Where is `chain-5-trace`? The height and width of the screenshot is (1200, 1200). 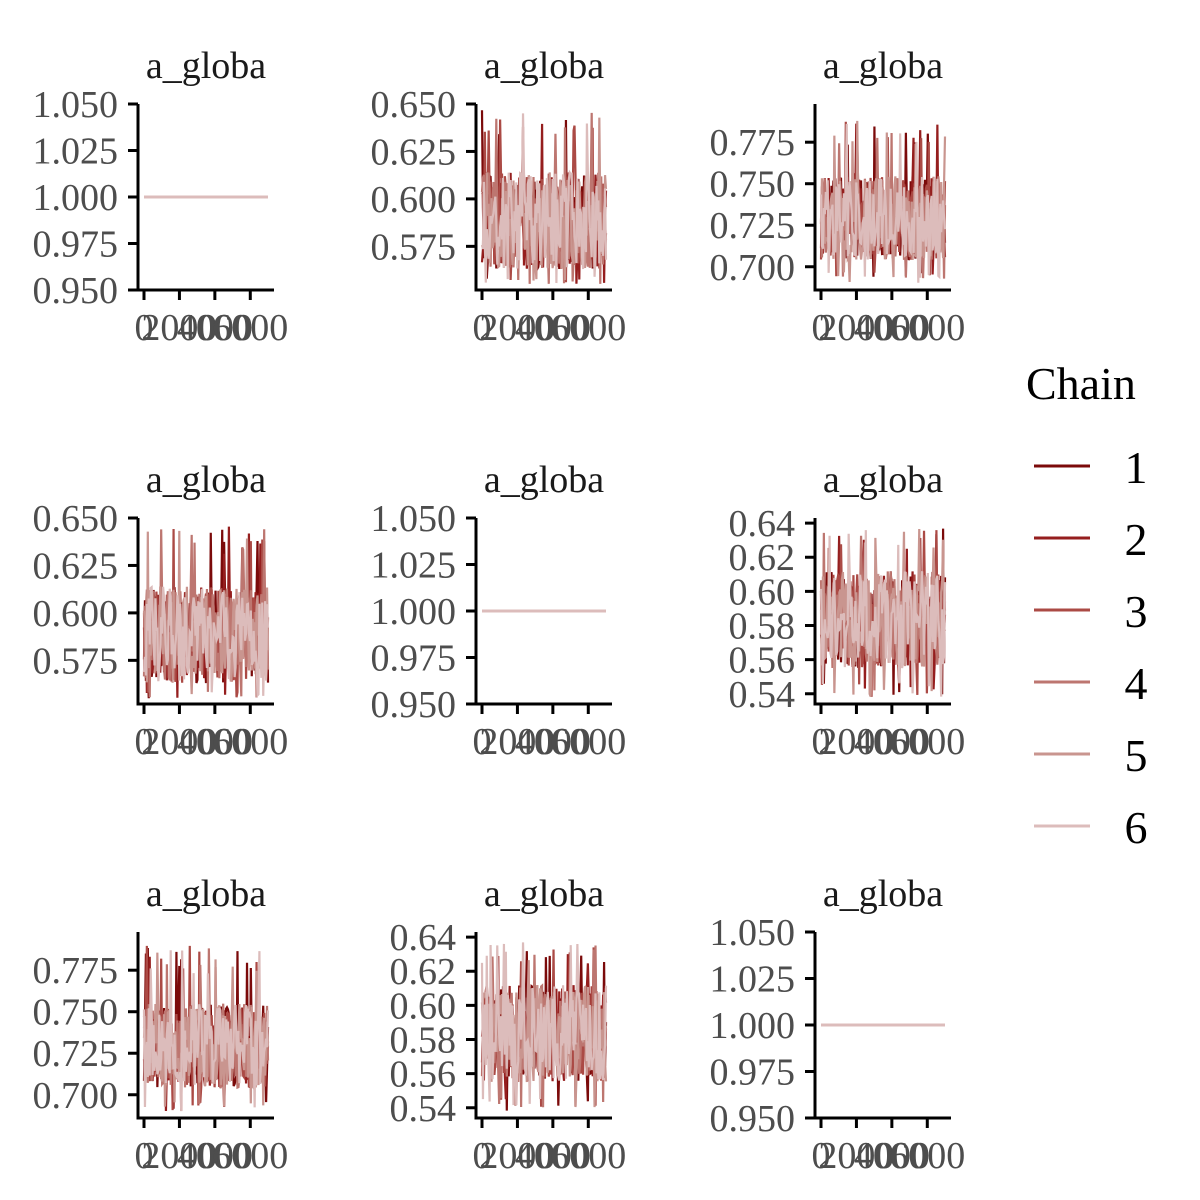
chain-5-trace is located at coordinates (883, 201).